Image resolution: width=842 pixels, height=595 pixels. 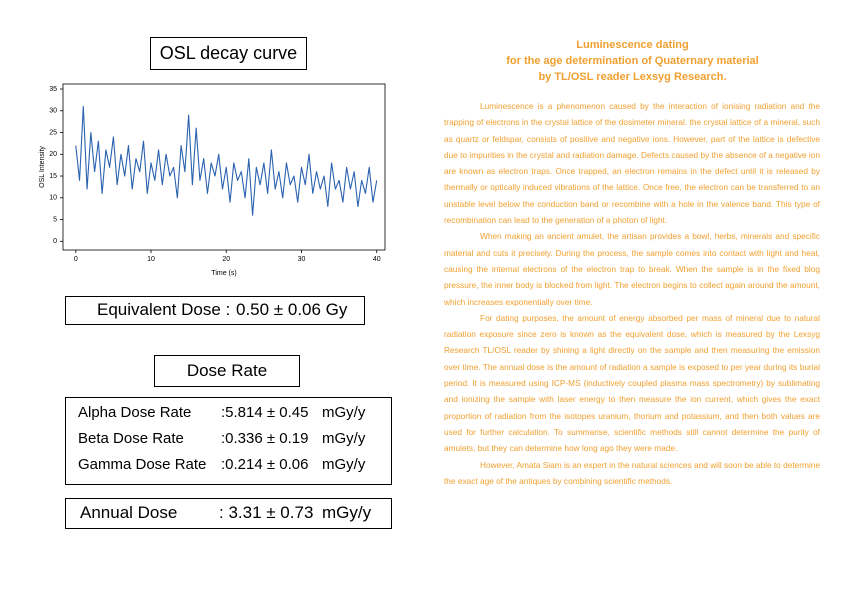 I want to click on annual-dose-value: : 3.31 ± 0.73, so click(x=266, y=512).